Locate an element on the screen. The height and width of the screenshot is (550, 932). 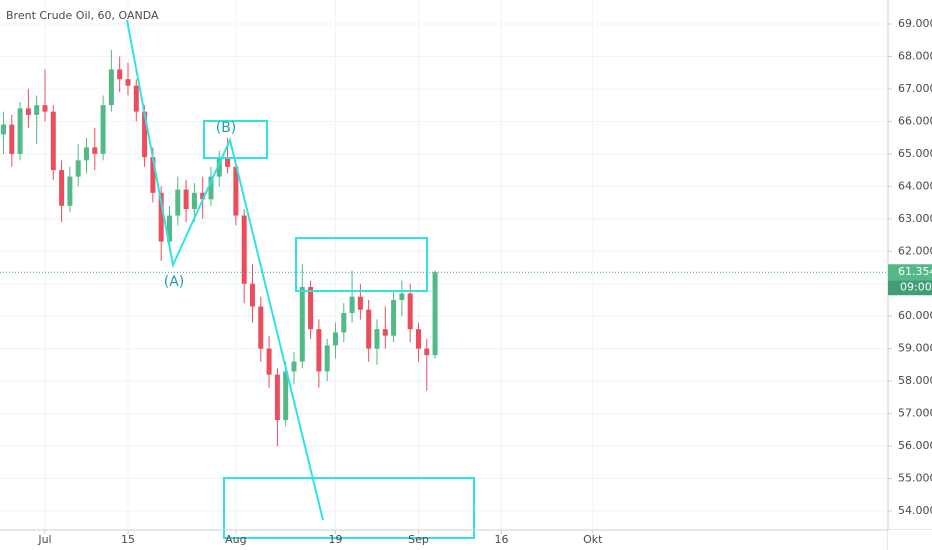
y-tick-label: 60.000 is located at coordinates (915, 315).